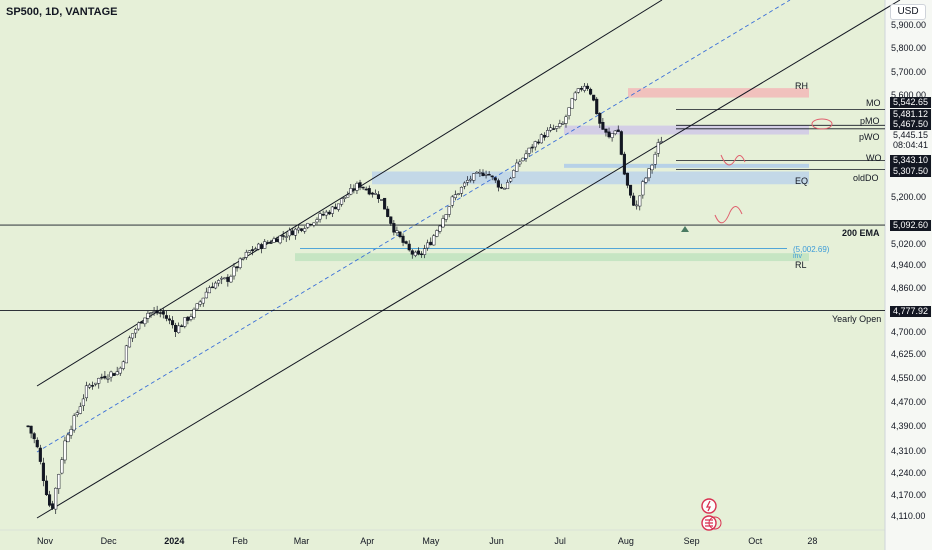 This screenshot has height=550, width=932. What do you see at coordinates (908, 451) in the screenshot?
I see `price-tick-label: 4,310.00` at bounding box center [908, 451].